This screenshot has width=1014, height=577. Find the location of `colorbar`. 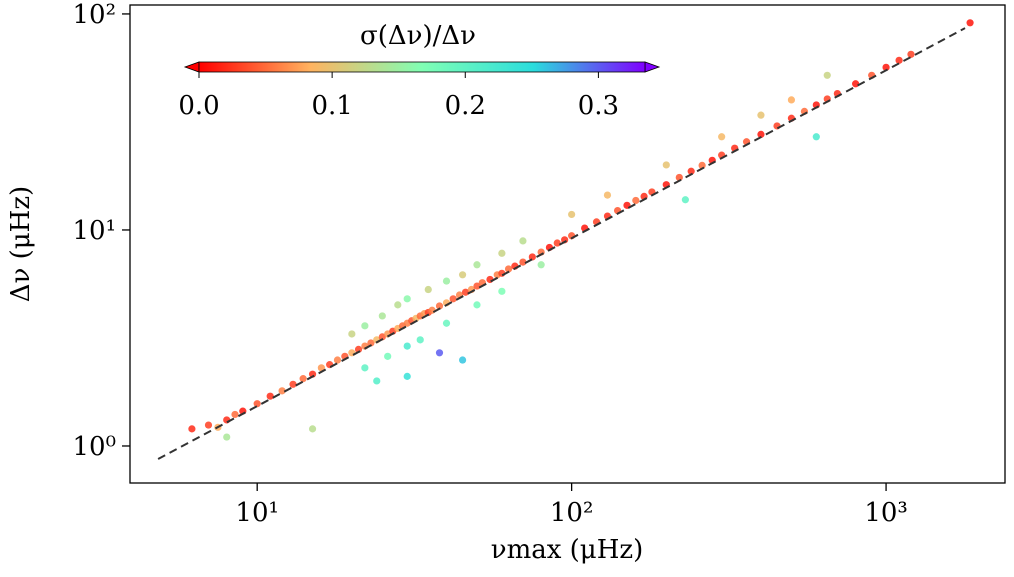

colorbar is located at coordinates (422, 67).